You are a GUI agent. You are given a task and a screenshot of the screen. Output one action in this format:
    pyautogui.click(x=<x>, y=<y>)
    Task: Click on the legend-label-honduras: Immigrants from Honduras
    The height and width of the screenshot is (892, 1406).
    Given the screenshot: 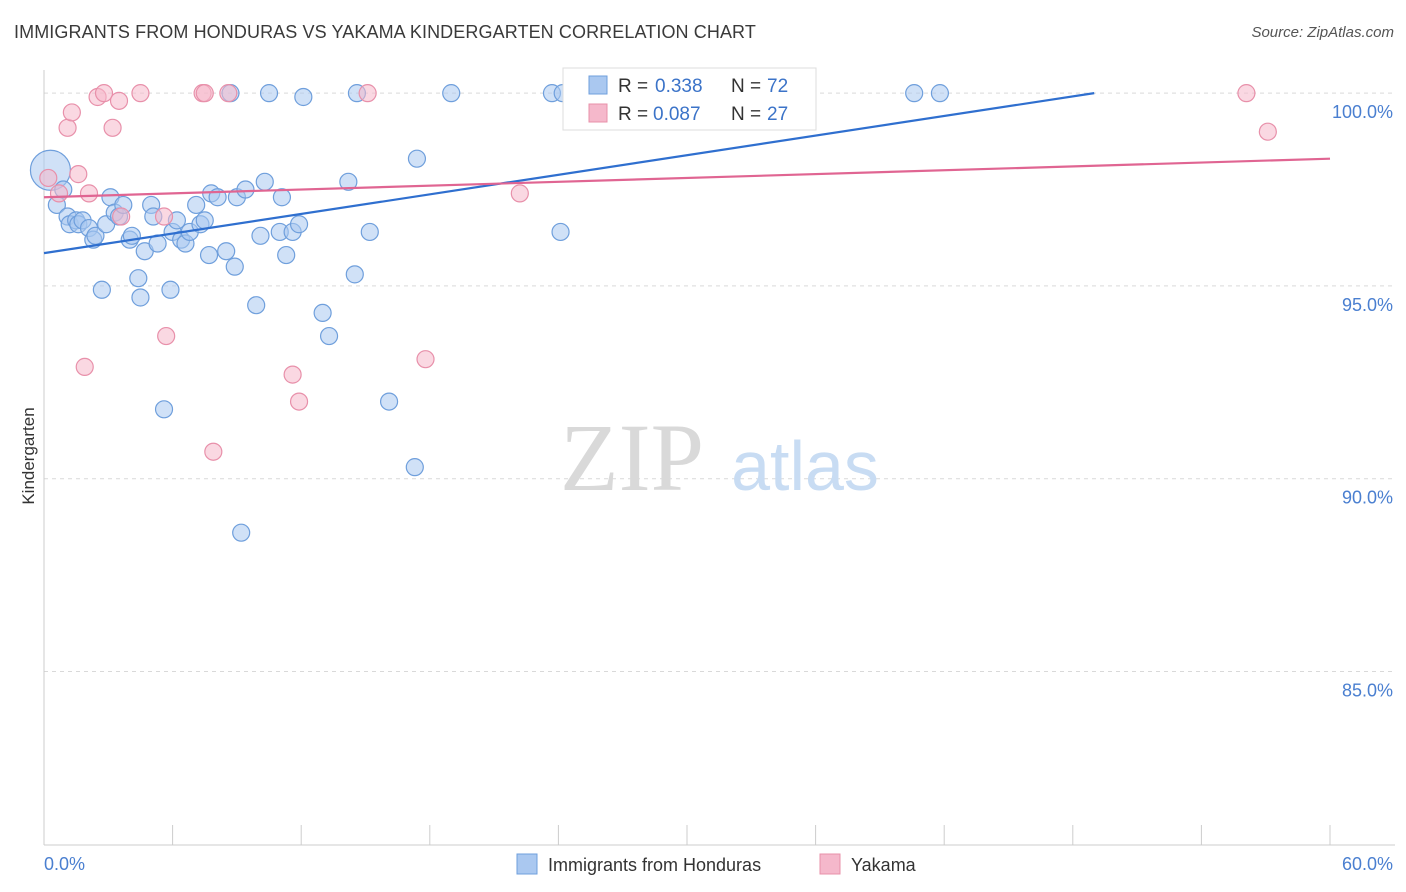 What is the action you would take?
    pyautogui.click(x=654, y=865)
    